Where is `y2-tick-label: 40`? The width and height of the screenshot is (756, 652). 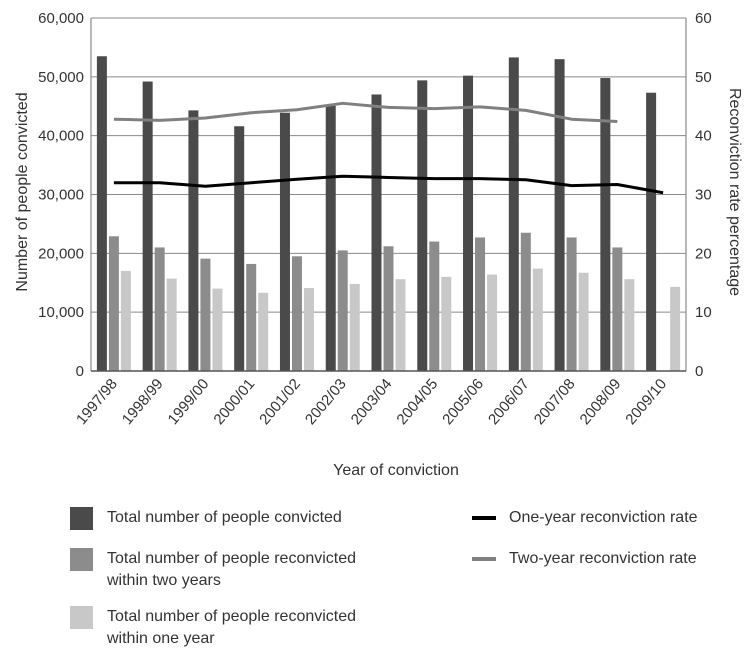 y2-tick-label: 40 is located at coordinates (703, 136).